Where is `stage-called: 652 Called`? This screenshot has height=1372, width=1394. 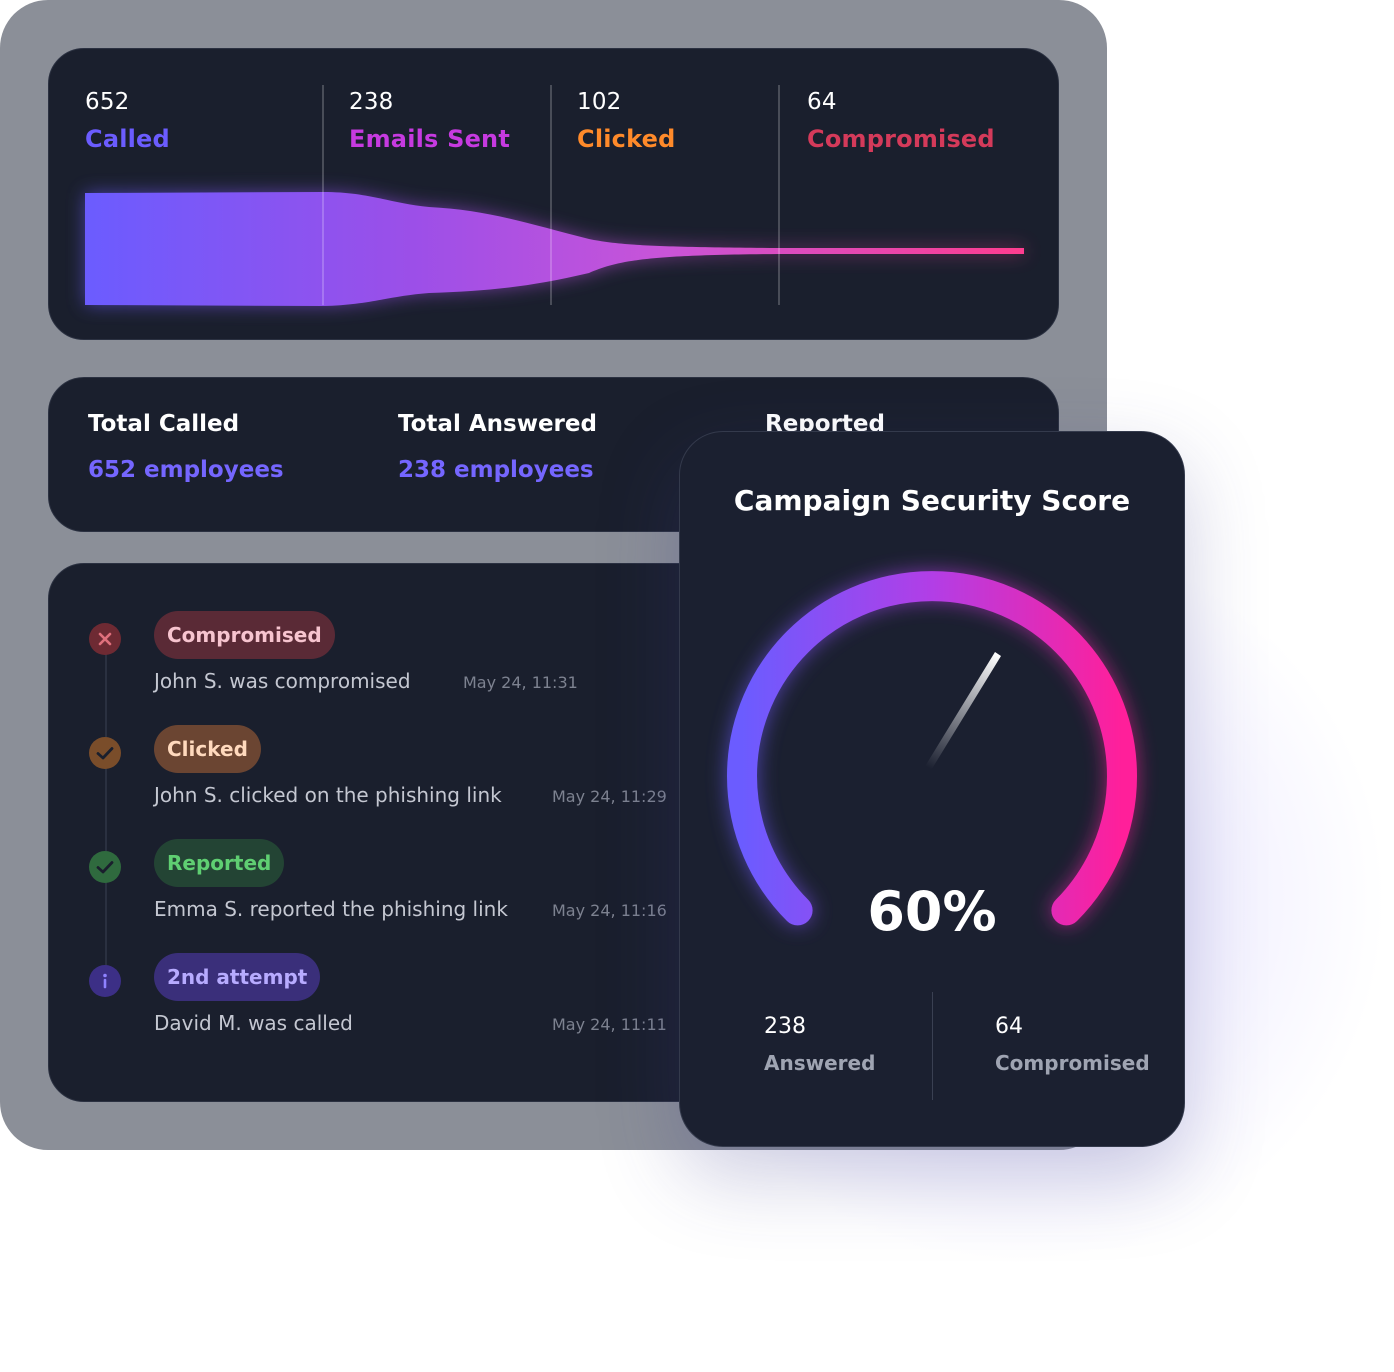
stage-called: 652 Called is located at coordinates (127, 121).